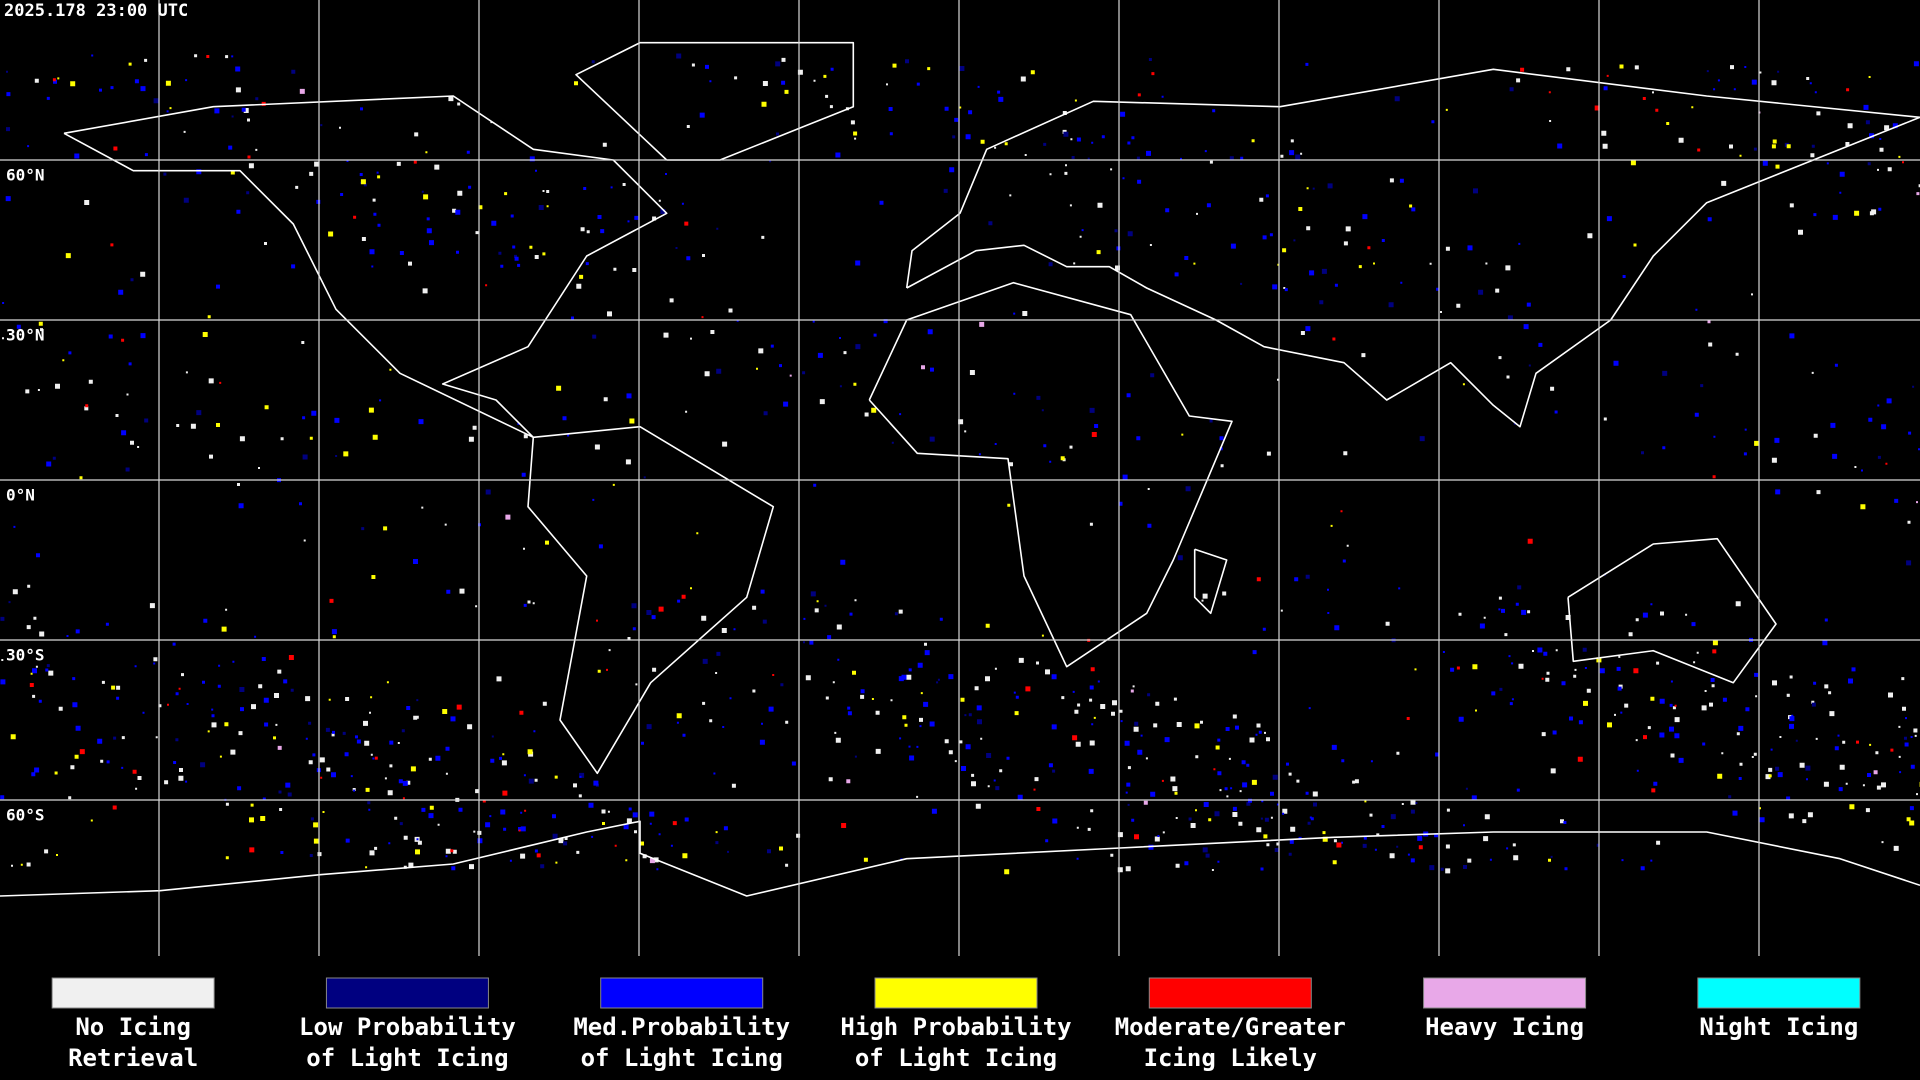 The image size is (1920, 1080). What do you see at coordinates (96, 11) in the screenshot?
I see `timestamp: 2025.178 23:00 UTC` at bounding box center [96, 11].